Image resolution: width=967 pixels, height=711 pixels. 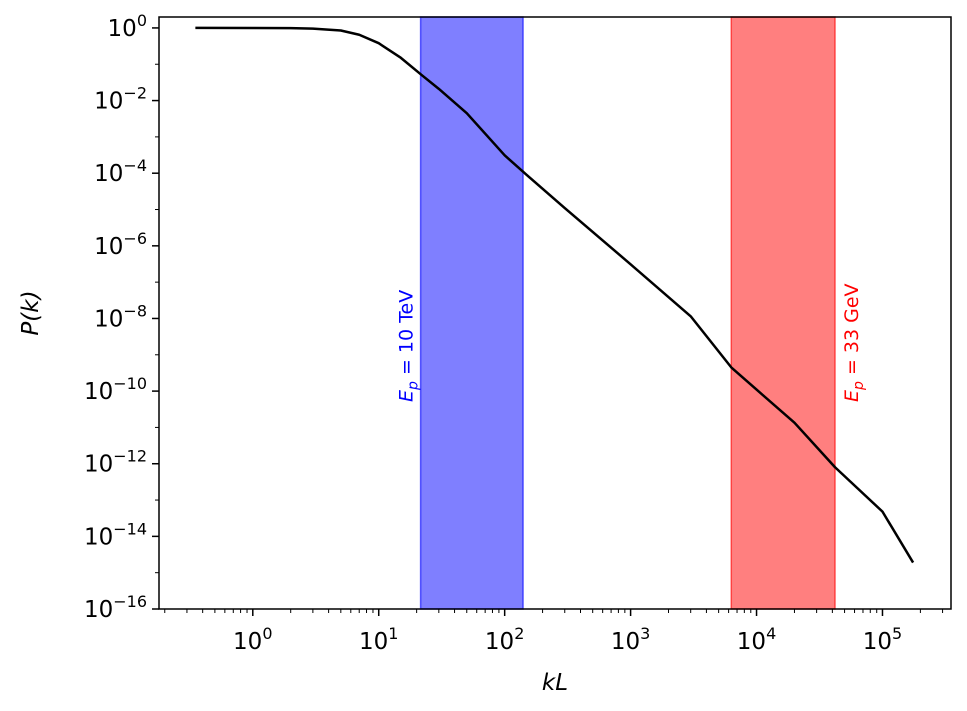 What do you see at coordinates (409, 346) in the screenshot?
I see `band-label-0: Ep = 10 TeV` at bounding box center [409, 346].